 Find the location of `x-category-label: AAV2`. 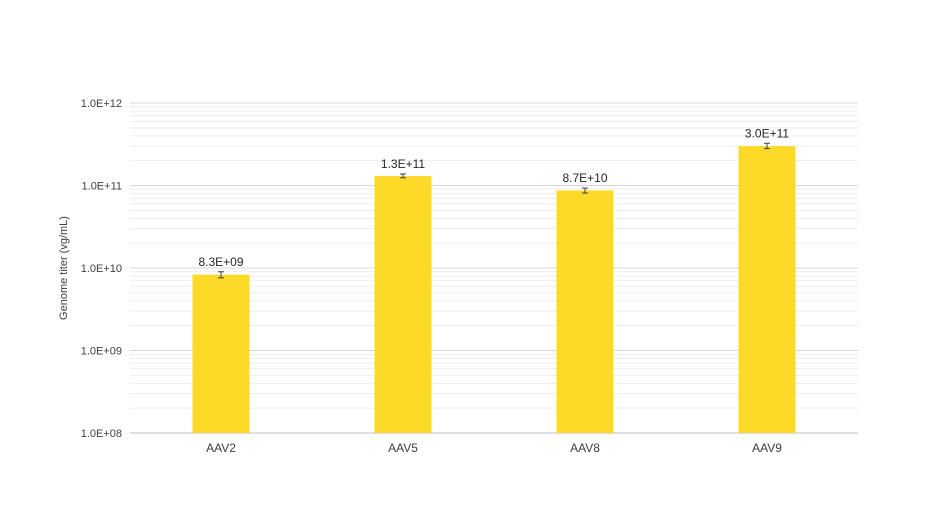

x-category-label: AAV2 is located at coordinates (221, 448).